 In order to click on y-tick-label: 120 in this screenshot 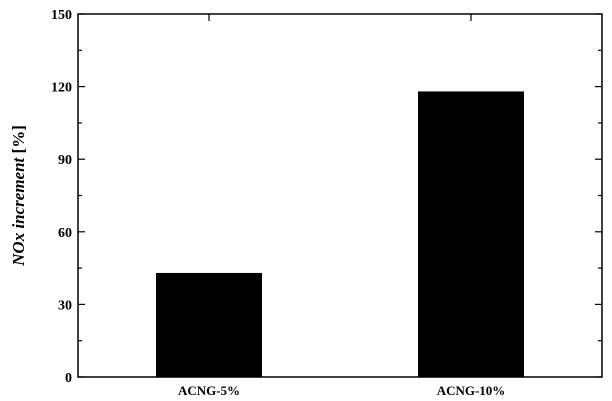, I will do `click(61, 88)`.